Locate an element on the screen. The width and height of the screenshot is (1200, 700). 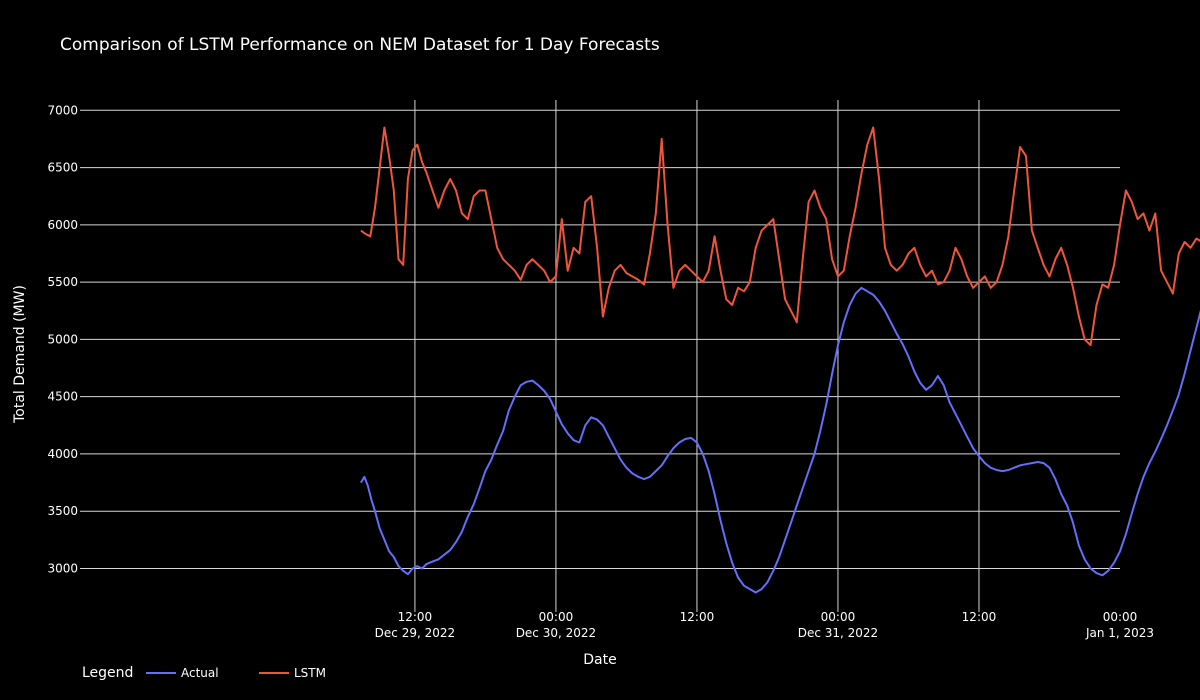
y-tick-label: 6000 is located at coordinates (62, 225).